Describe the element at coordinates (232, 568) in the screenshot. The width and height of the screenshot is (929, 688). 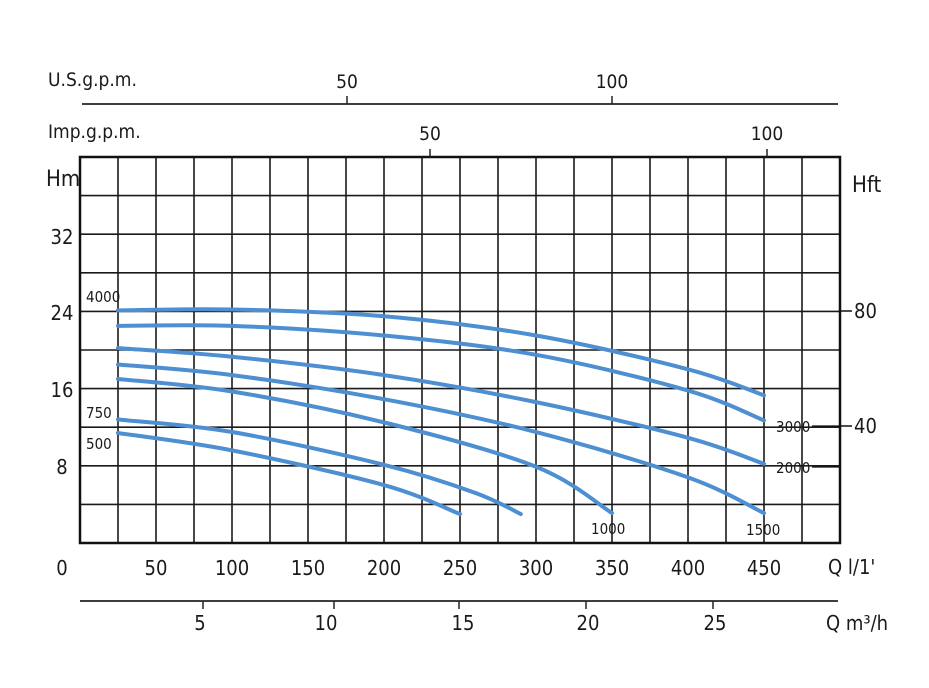
I see `x-tick-label-100: 100` at that location.